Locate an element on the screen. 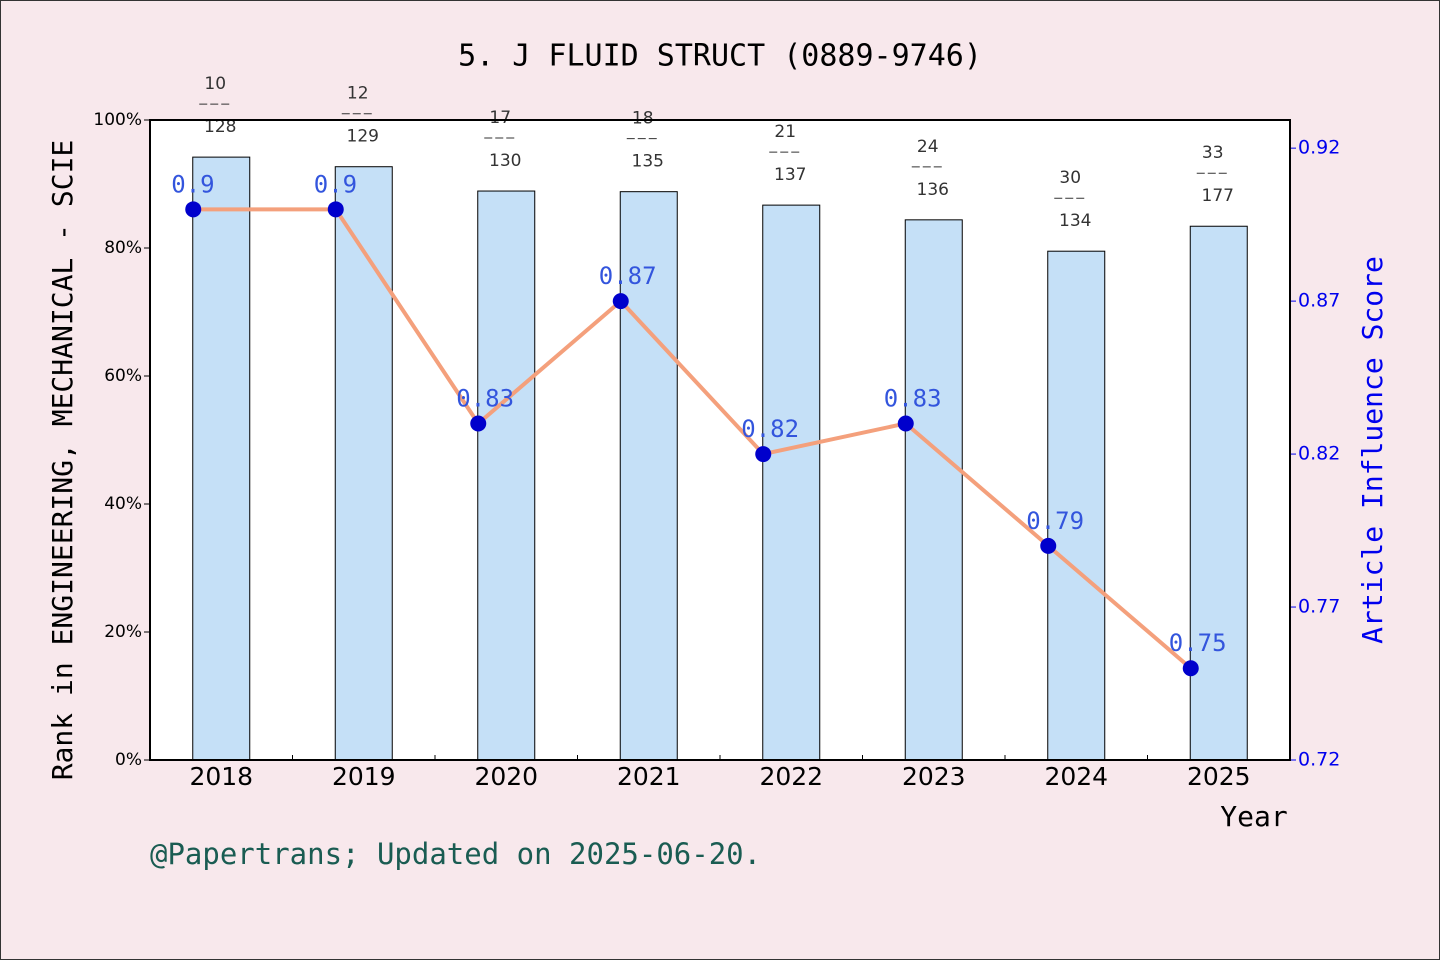  rank-label: 12 is located at coordinates (358, 94).